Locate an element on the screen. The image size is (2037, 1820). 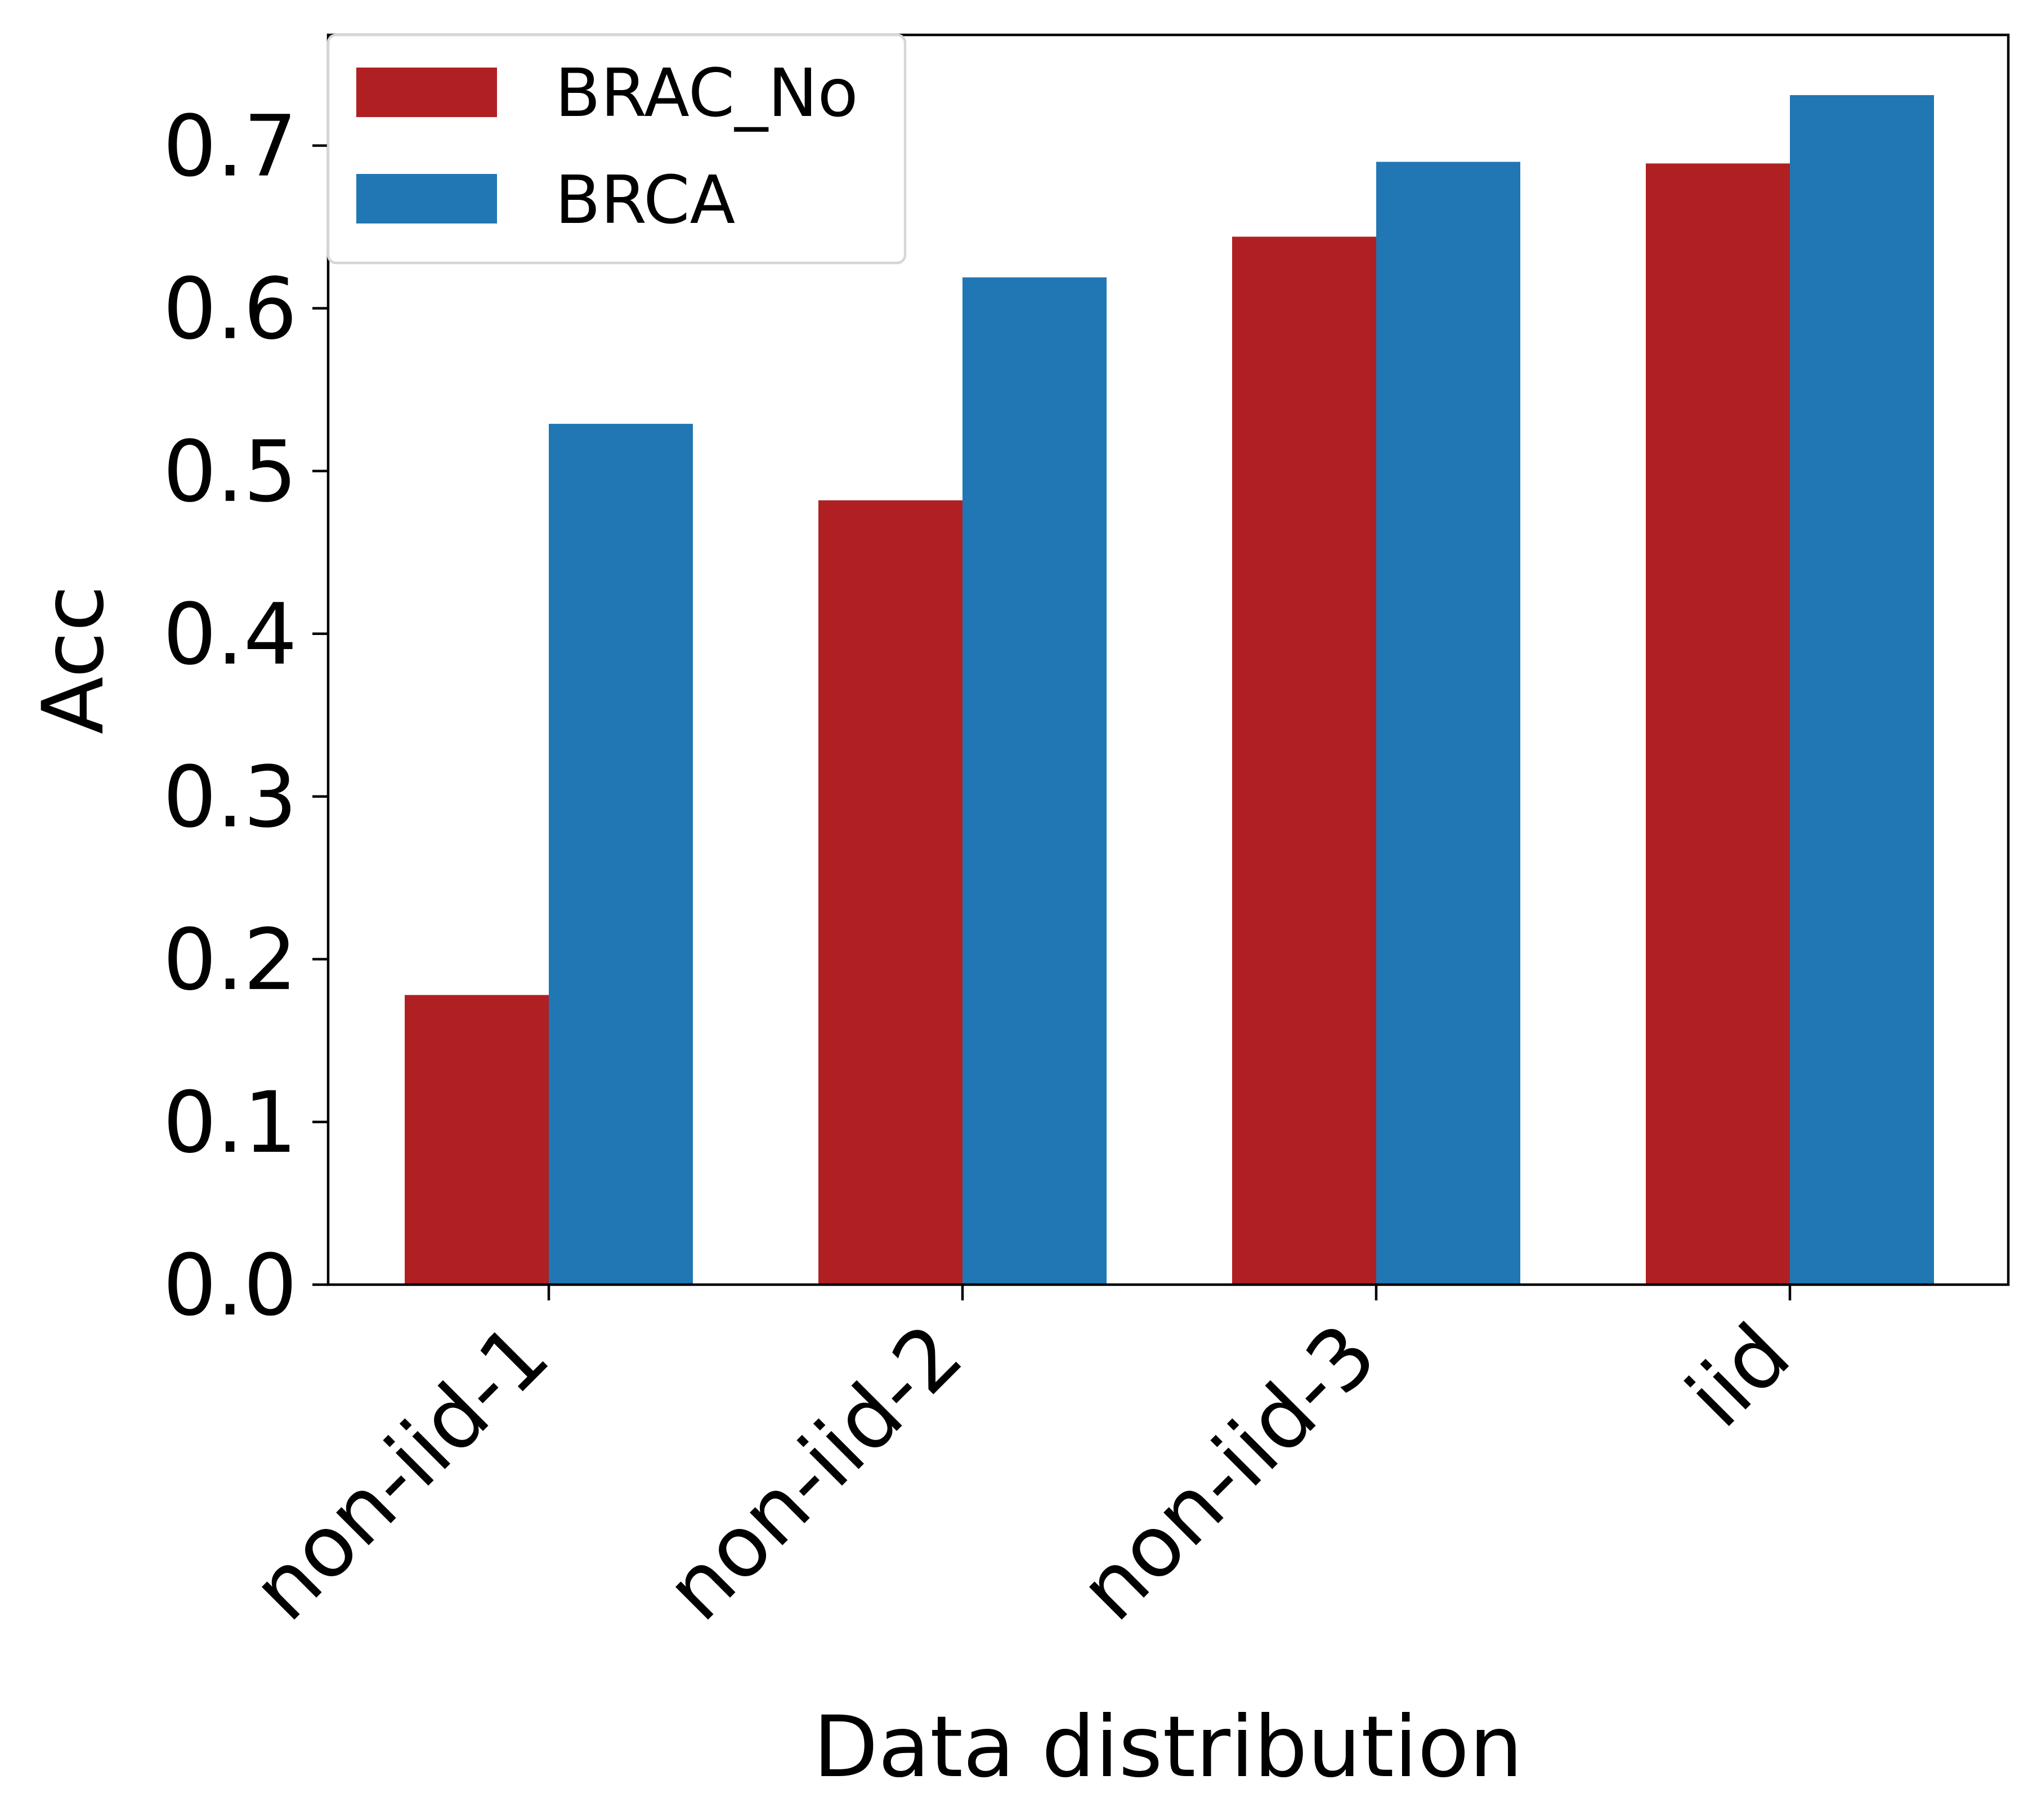
x-axis-label: Data distribution is located at coordinates (1168, 1747).